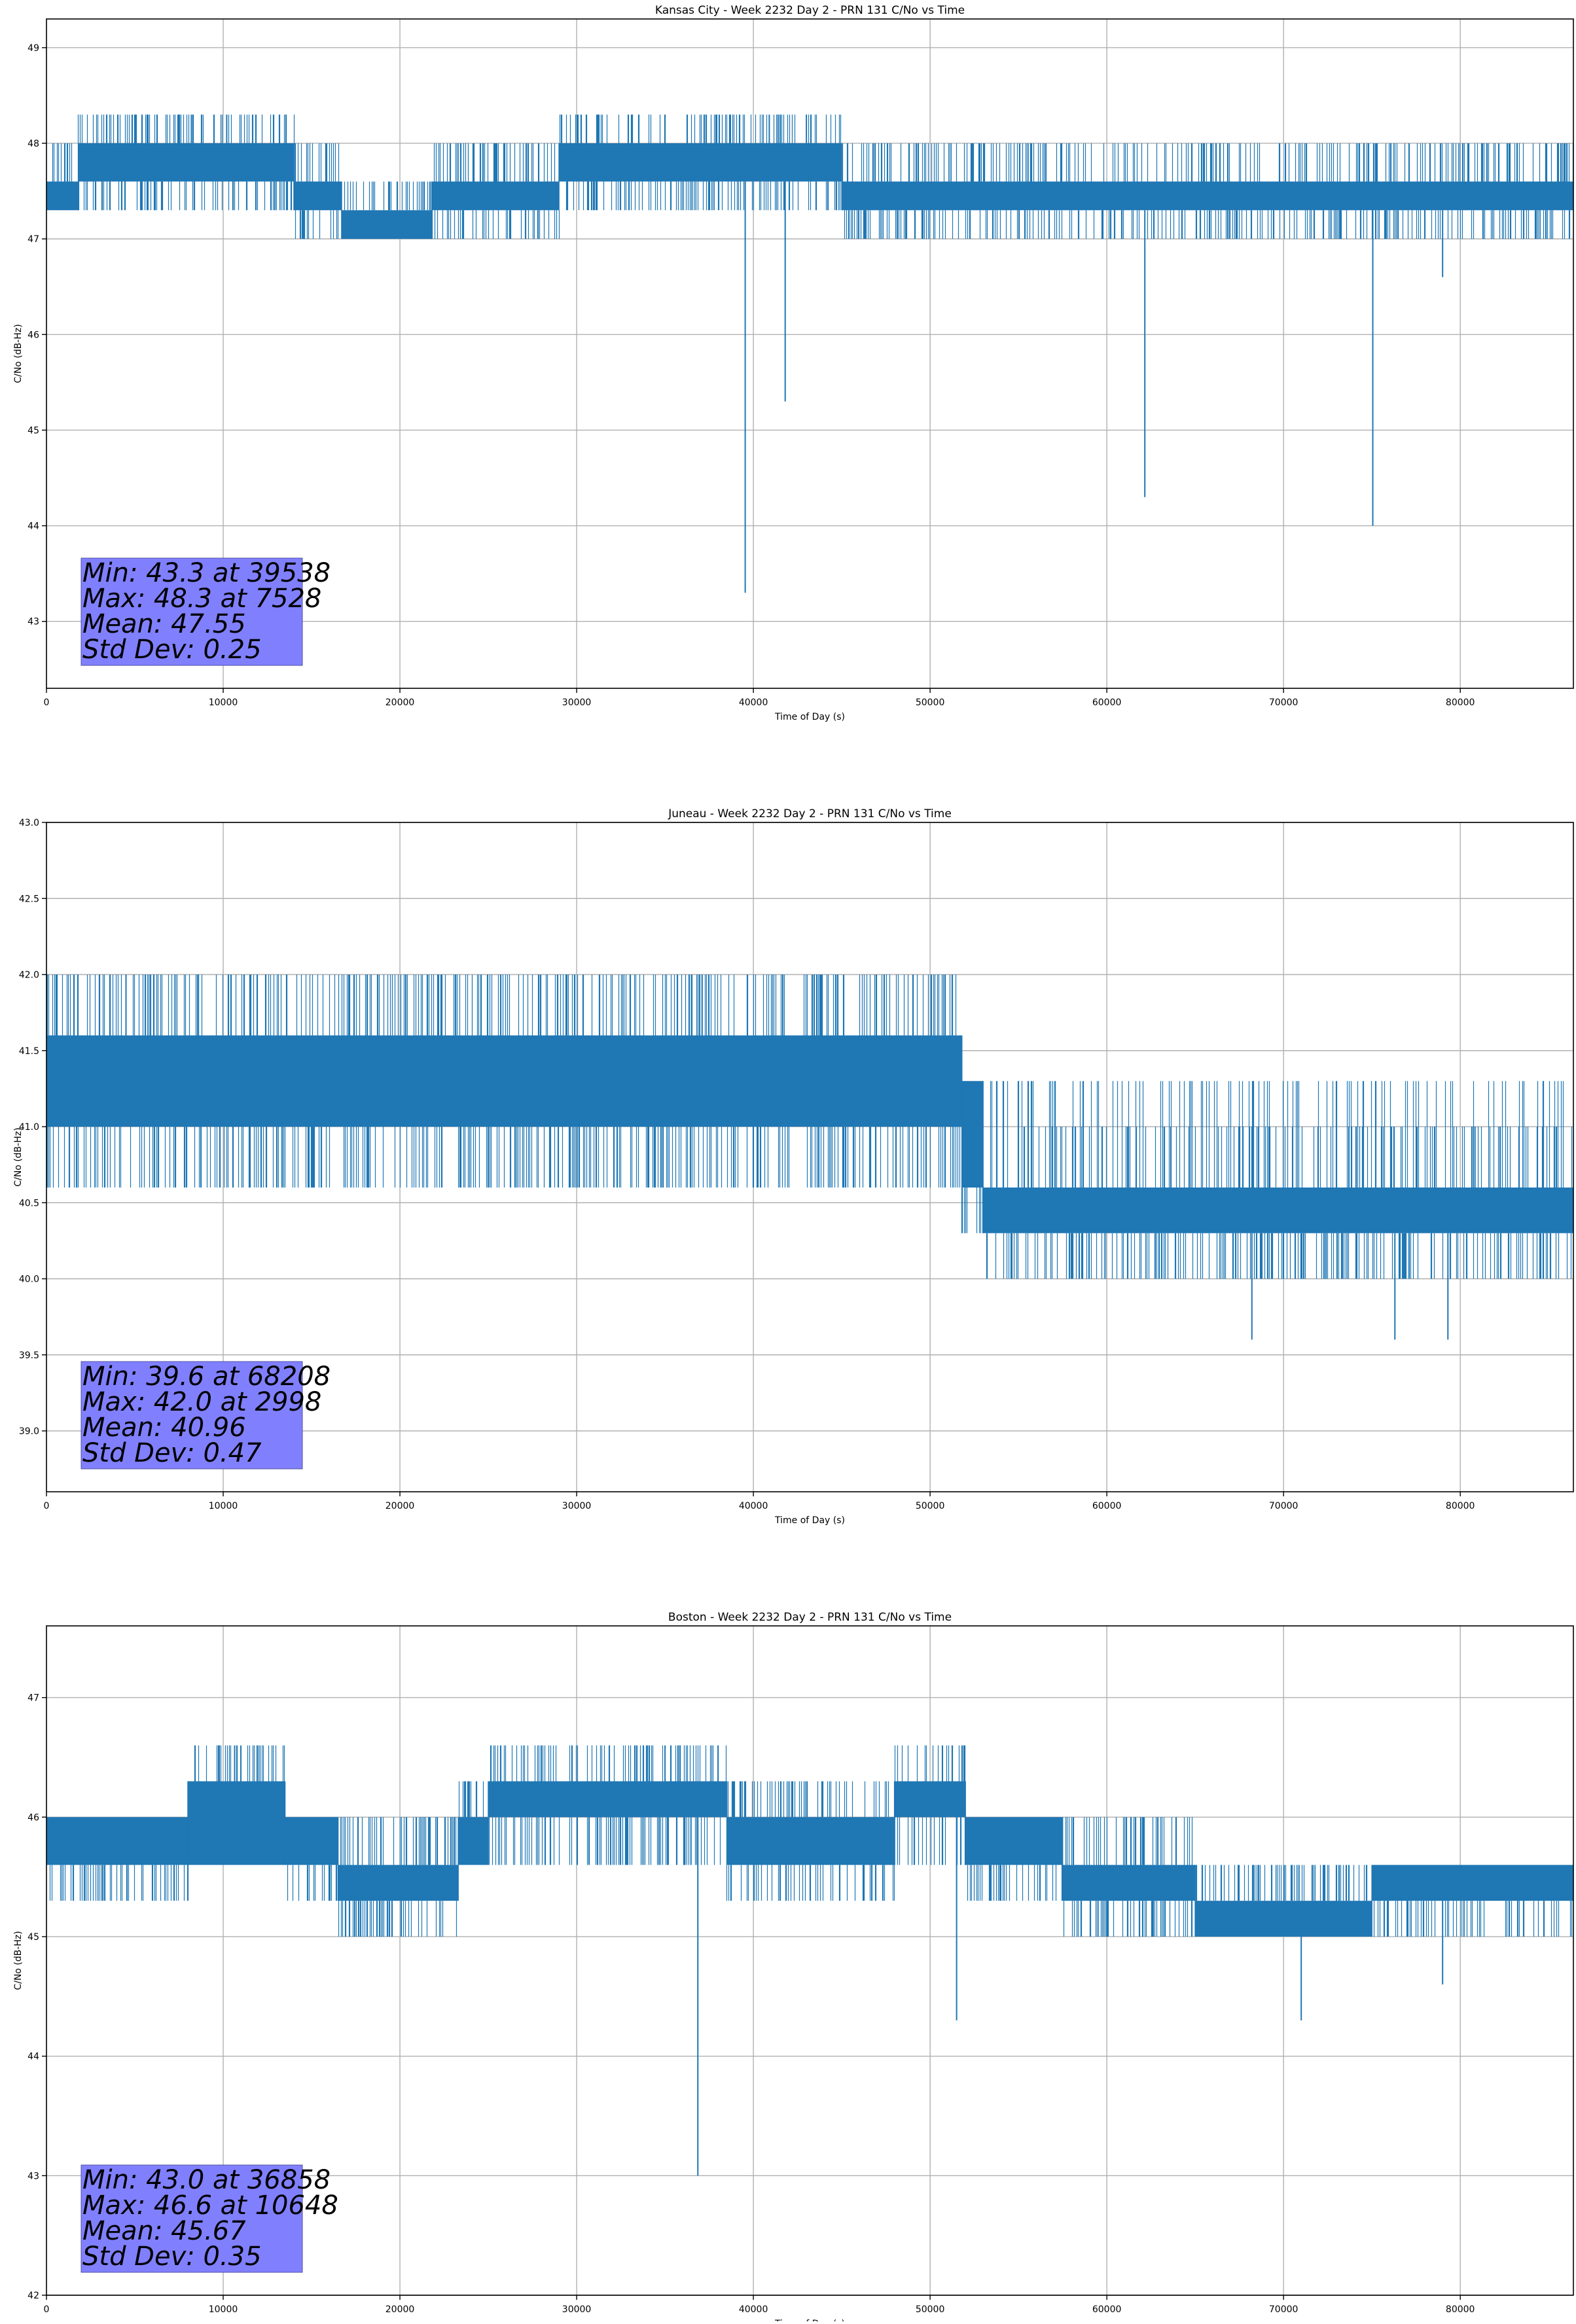  I want to click on stats-line: Mean: 47.55, so click(164, 624).